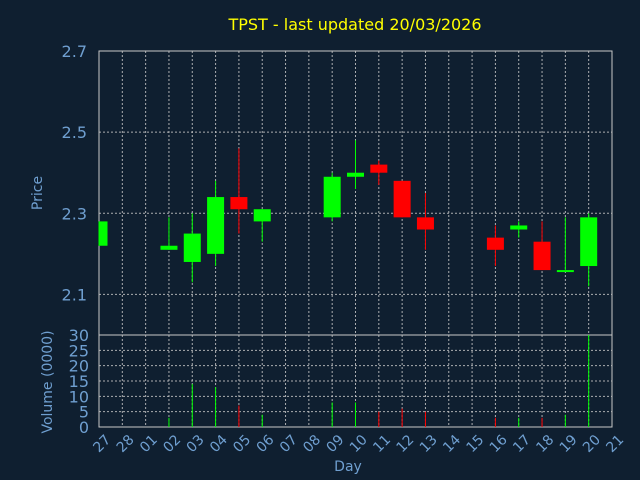  Describe the element at coordinates (79, 366) in the screenshot. I see `volume-tick-label: 20` at that location.